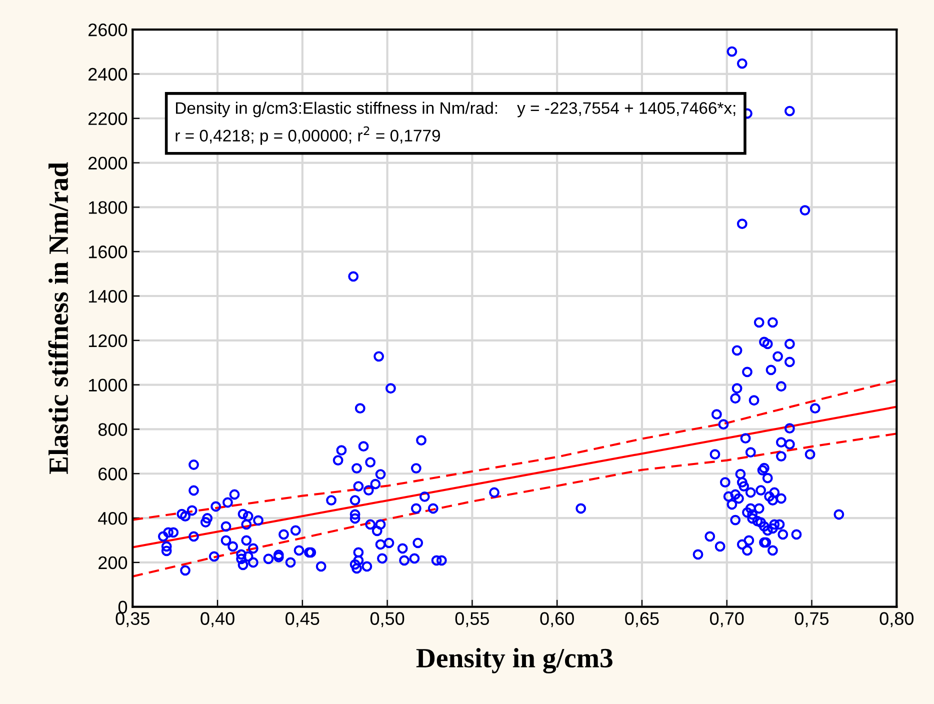 The width and height of the screenshot is (934, 704). Describe the element at coordinates (303, 620) in the screenshot. I see `x-tick-label: 0,45` at that location.